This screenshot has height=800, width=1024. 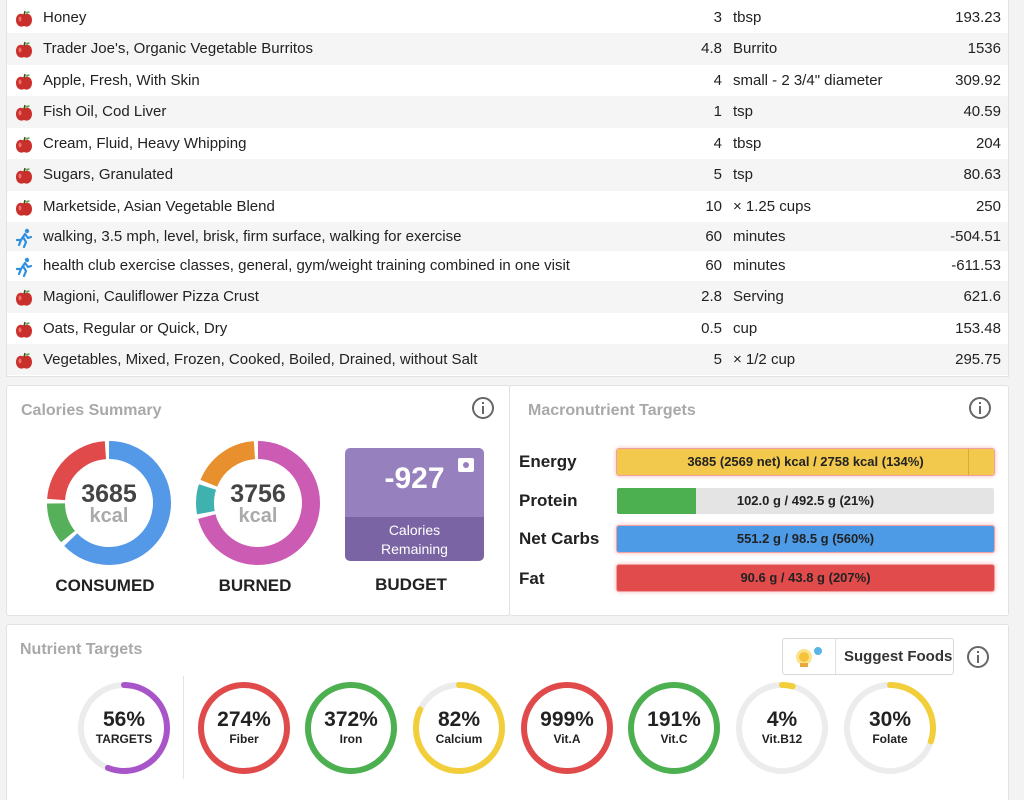 I want to click on running-person-icon, so click(x=24, y=267).